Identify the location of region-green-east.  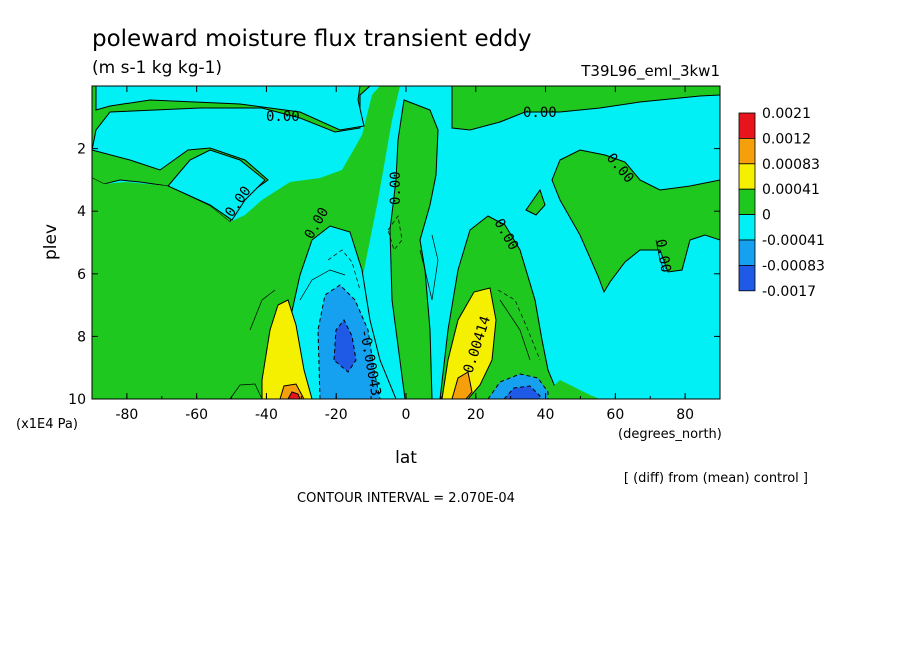
(635, 221).